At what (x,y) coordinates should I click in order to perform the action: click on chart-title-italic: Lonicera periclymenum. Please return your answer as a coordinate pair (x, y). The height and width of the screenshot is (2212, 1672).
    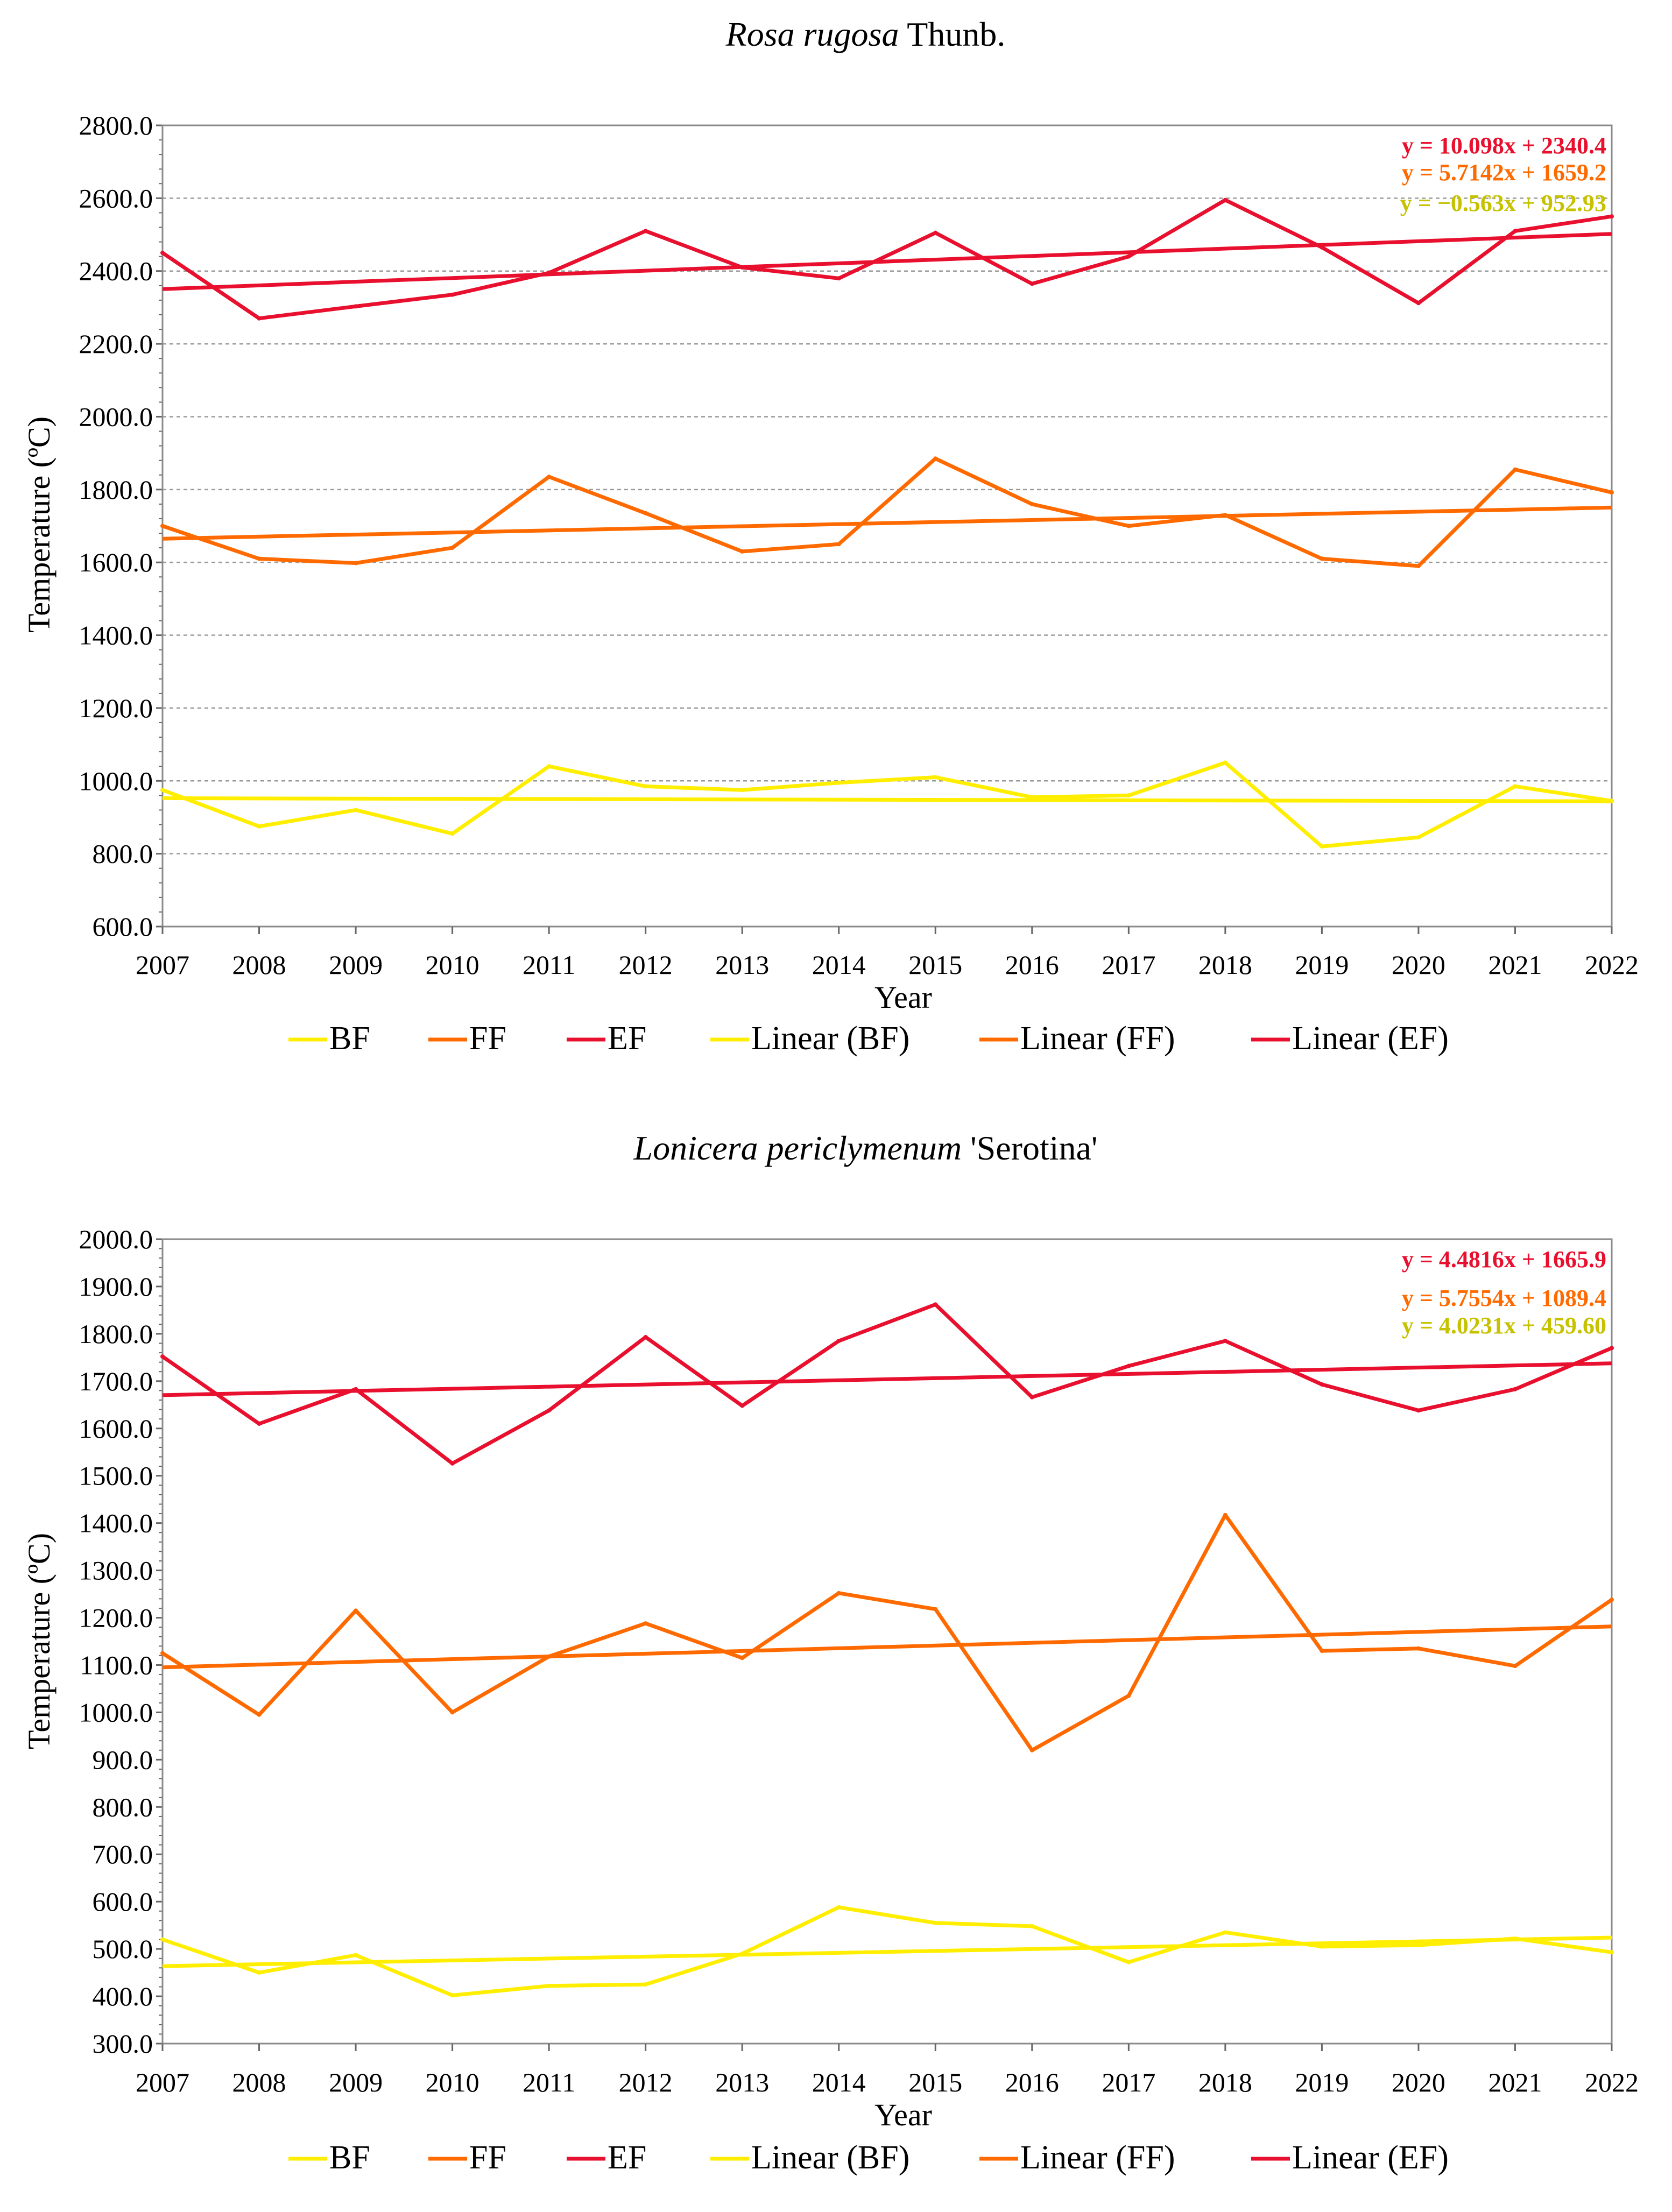
    Looking at the image, I should click on (797, 1148).